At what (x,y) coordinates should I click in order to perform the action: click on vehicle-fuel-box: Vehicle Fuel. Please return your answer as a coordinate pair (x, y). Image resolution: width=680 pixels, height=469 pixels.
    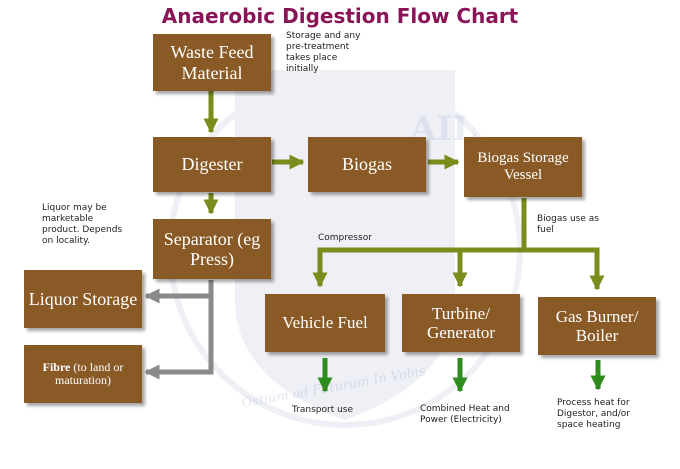
    Looking at the image, I should click on (325, 323).